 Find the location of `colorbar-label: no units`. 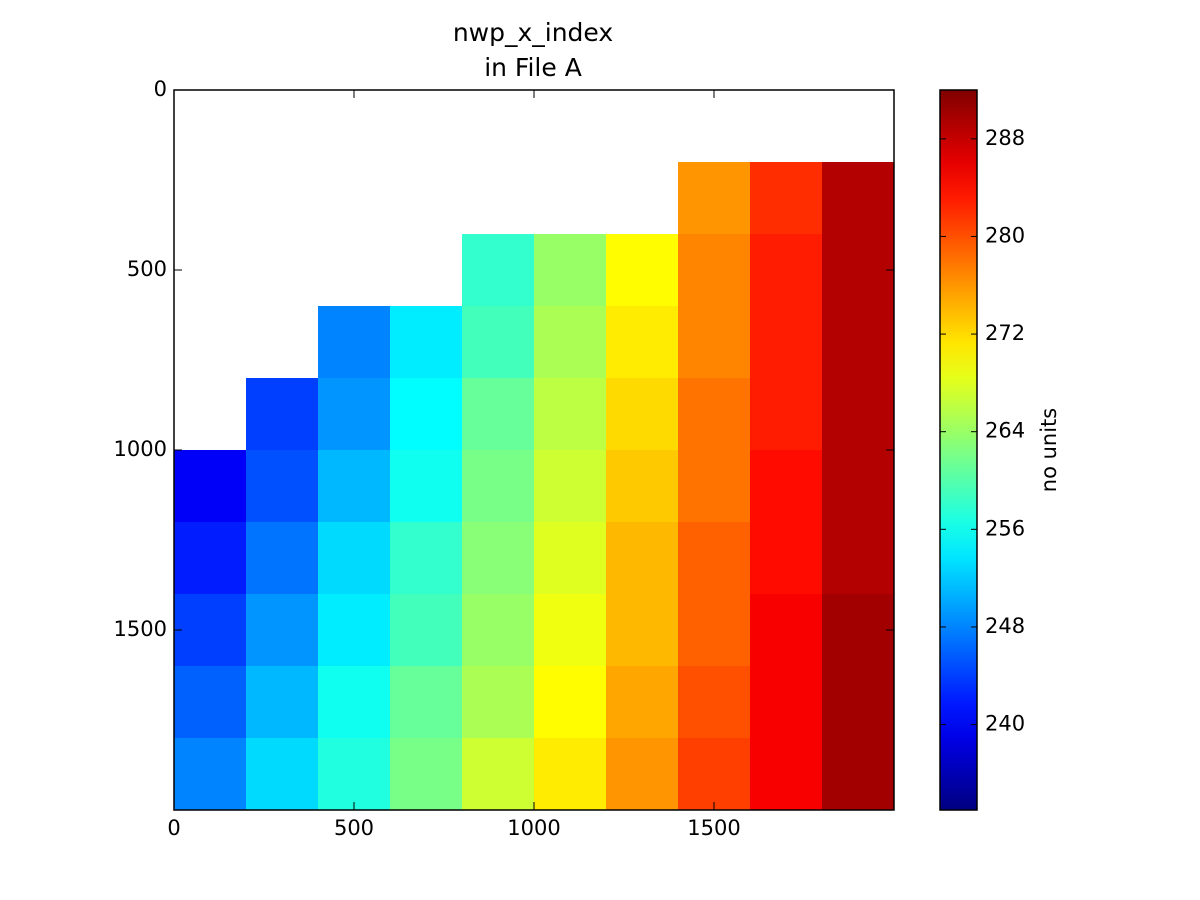

colorbar-label: no units is located at coordinates (1049, 450).